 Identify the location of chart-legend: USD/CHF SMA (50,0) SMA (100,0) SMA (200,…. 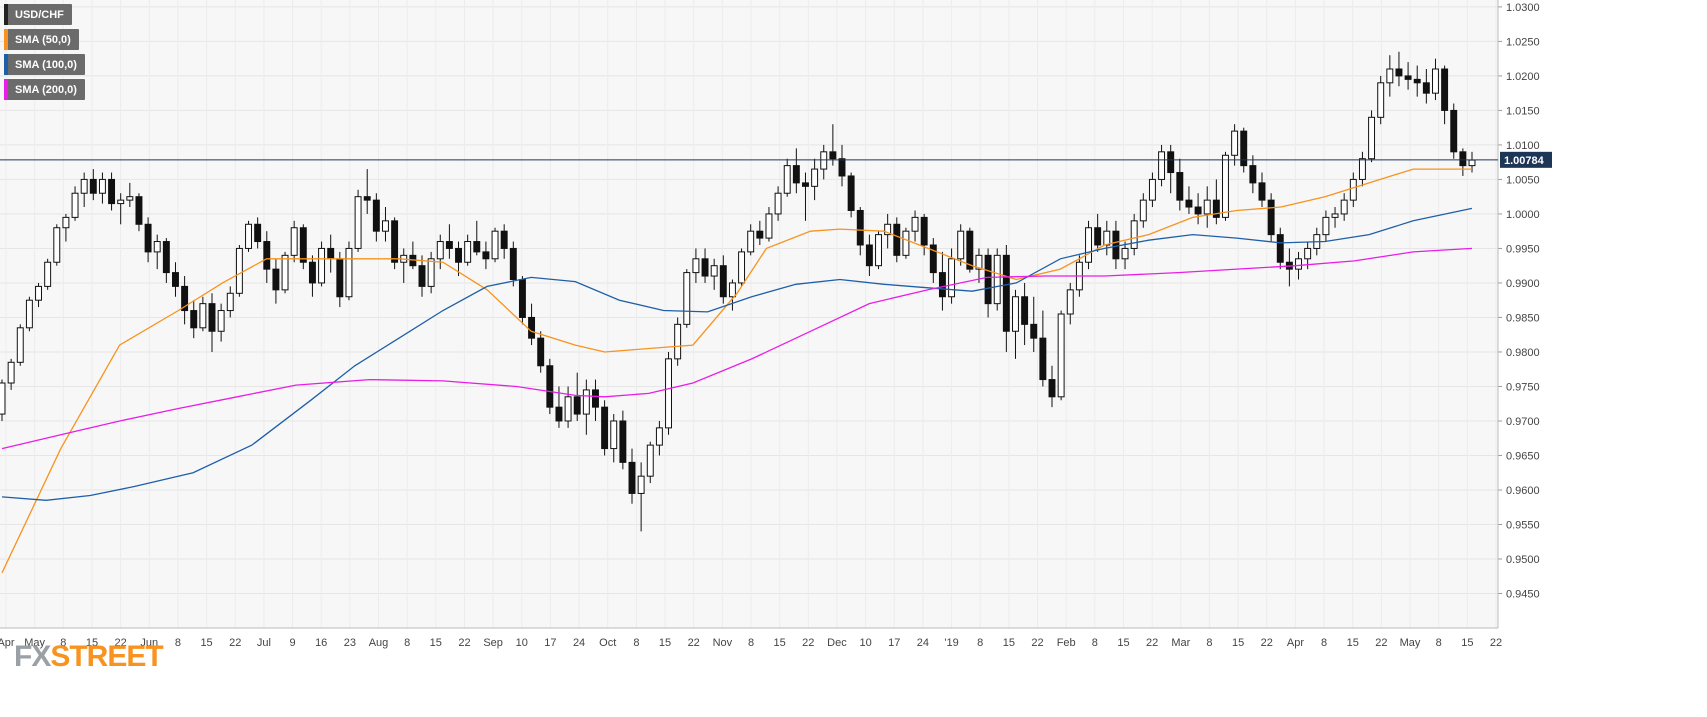
(44, 54).